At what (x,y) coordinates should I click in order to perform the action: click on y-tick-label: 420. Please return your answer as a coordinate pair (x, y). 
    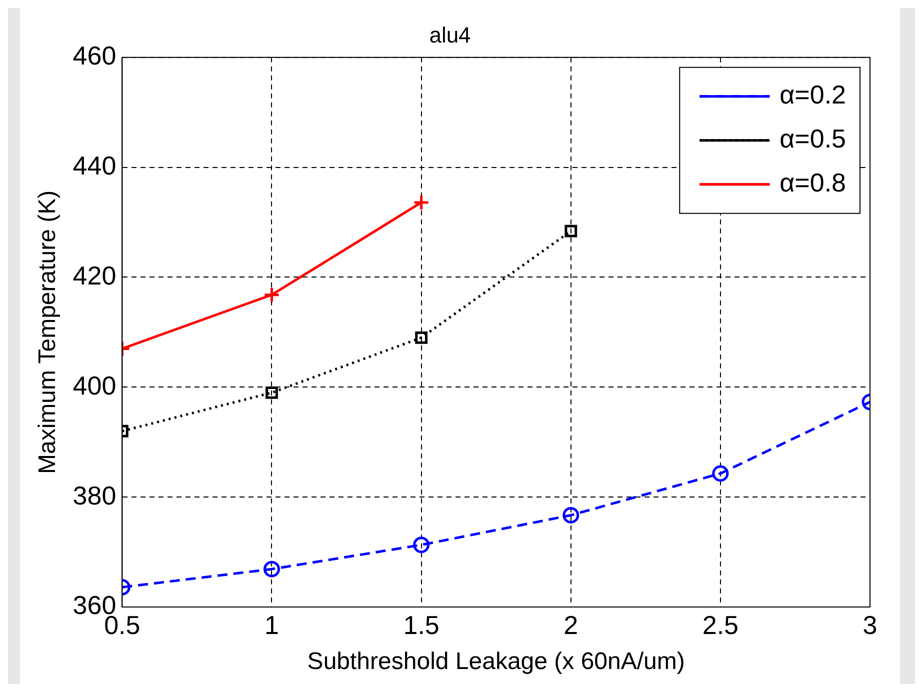
    Looking at the image, I should click on (94, 275).